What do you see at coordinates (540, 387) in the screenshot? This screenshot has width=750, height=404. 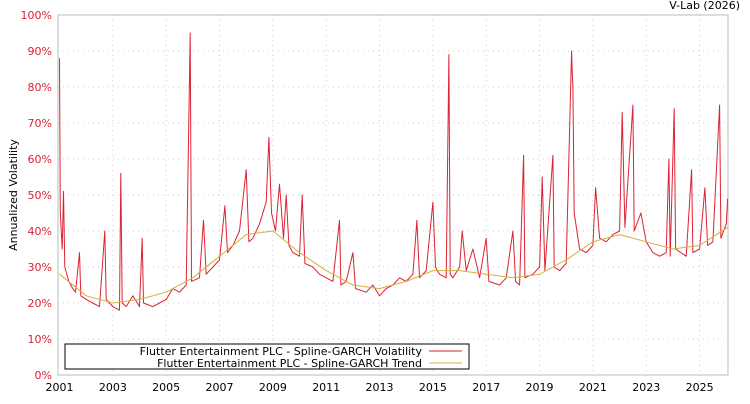 I see `x-tick-label: 2019` at bounding box center [540, 387].